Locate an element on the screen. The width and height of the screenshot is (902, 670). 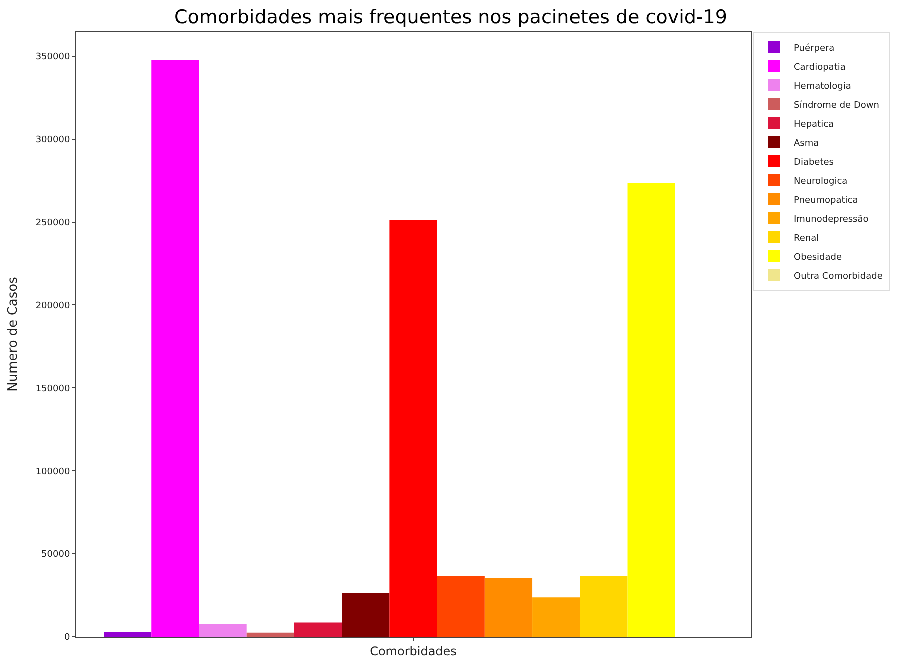
y-tick-label: 150000 is located at coordinates (53, 389).